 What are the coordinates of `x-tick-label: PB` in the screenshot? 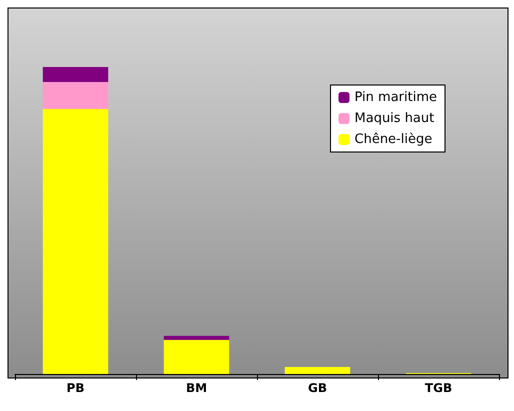 It's located at (75, 388).